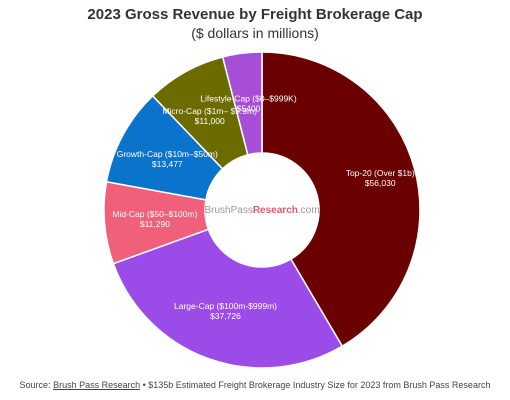 The width and height of the screenshot is (510, 400). I want to click on slice-label-4: Micro-Cap ($1m– $9.9m) $11,000, so click(209, 116).